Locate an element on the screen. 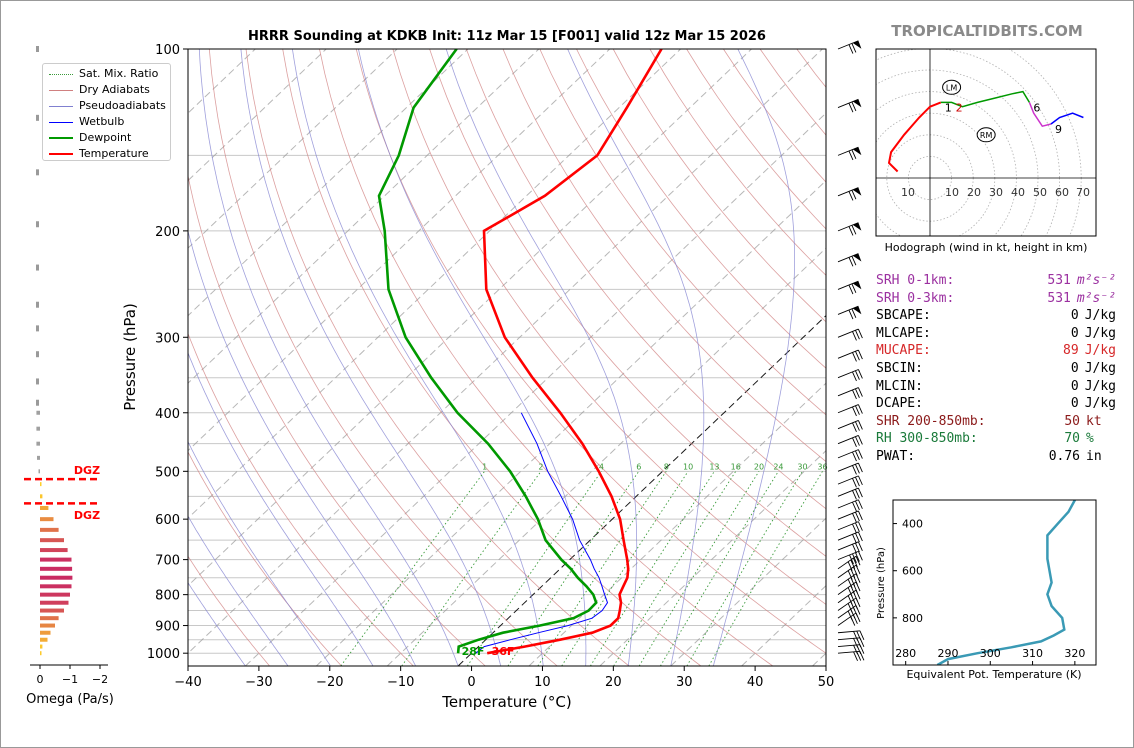  legend-entry-dry-adiabats: Dry Adiabats is located at coordinates (106, 90).